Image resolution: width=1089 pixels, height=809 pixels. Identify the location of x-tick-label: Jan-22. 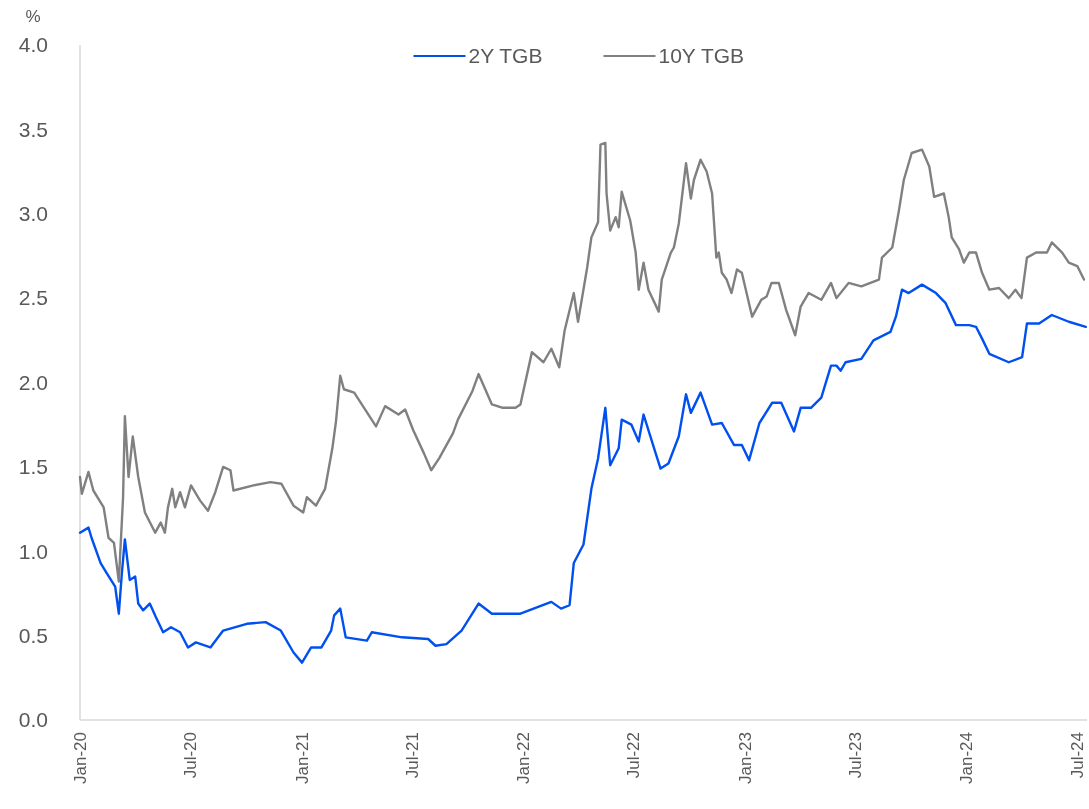
(524, 758).